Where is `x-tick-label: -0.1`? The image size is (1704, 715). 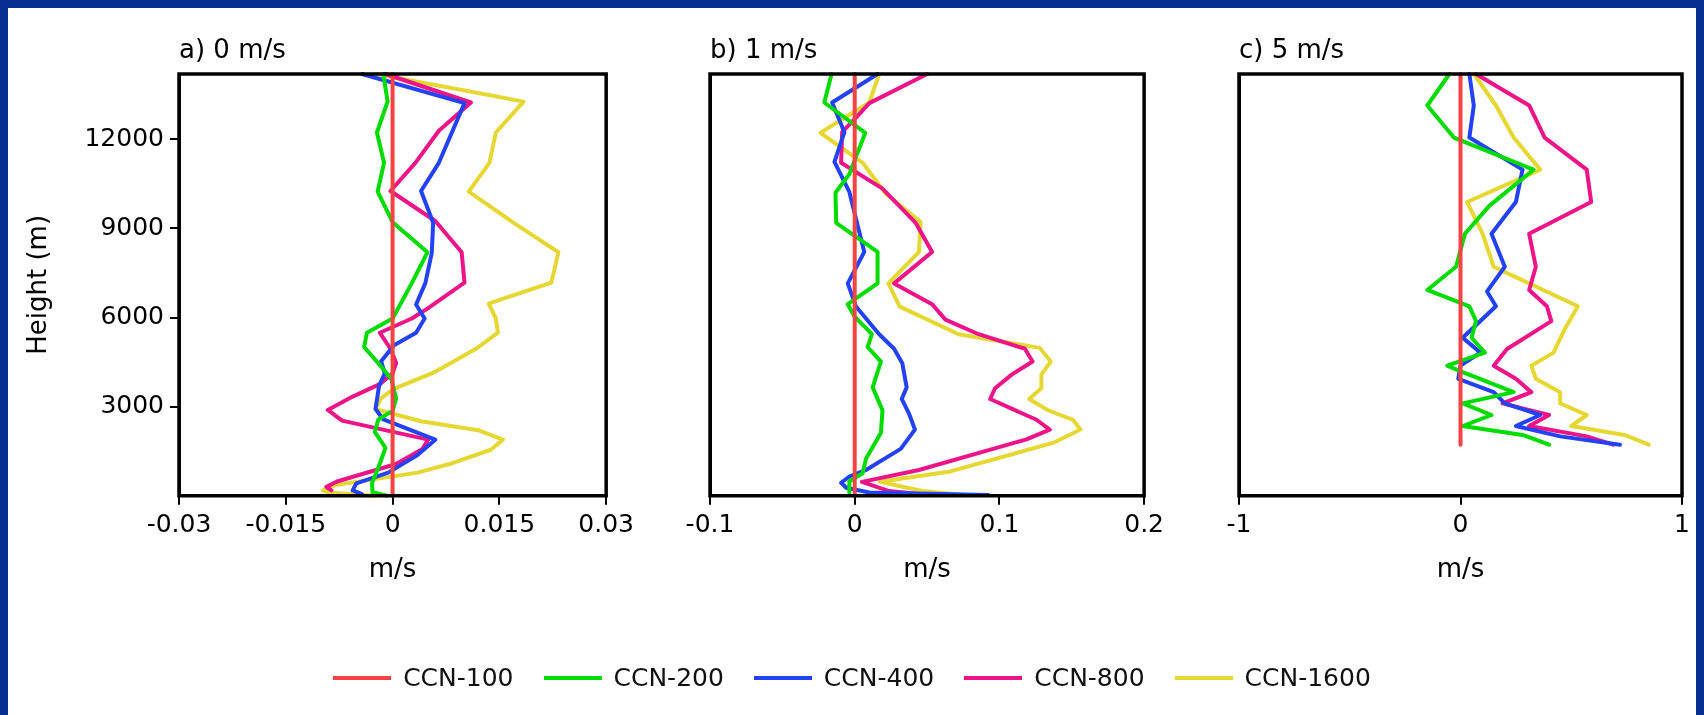
x-tick-label: -0.1 is located at coordinates (710, 524).